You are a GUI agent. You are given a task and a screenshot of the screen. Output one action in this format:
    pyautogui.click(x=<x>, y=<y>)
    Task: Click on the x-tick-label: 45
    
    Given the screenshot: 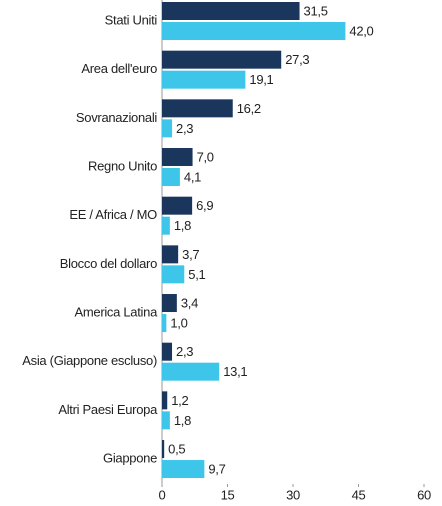 What is the action you would take?
    pyautogui.click(x=359, y=494)
    